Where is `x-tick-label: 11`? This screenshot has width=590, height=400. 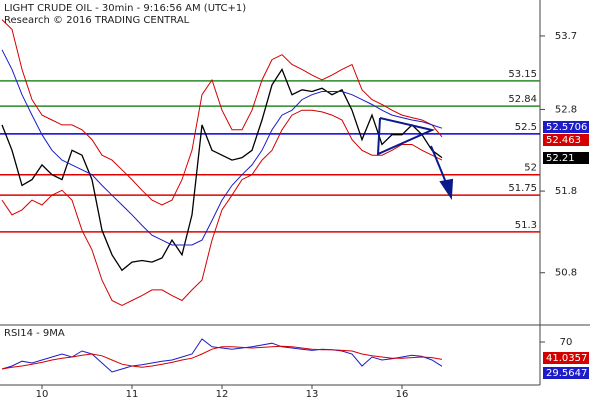 x-tick-label: 11 is located at coordinates (132, 394).